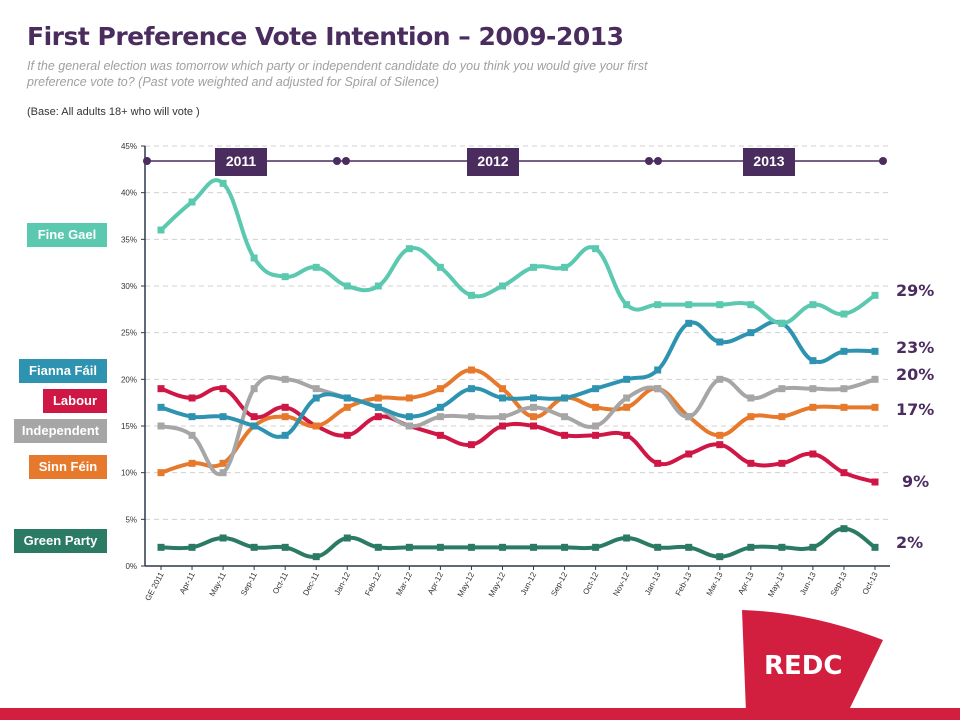 This screenshot has width=960, height=720. Describe the element at coordinates (129, 239) in the screenshot. I see `y-tick-label: 35%` at that location.